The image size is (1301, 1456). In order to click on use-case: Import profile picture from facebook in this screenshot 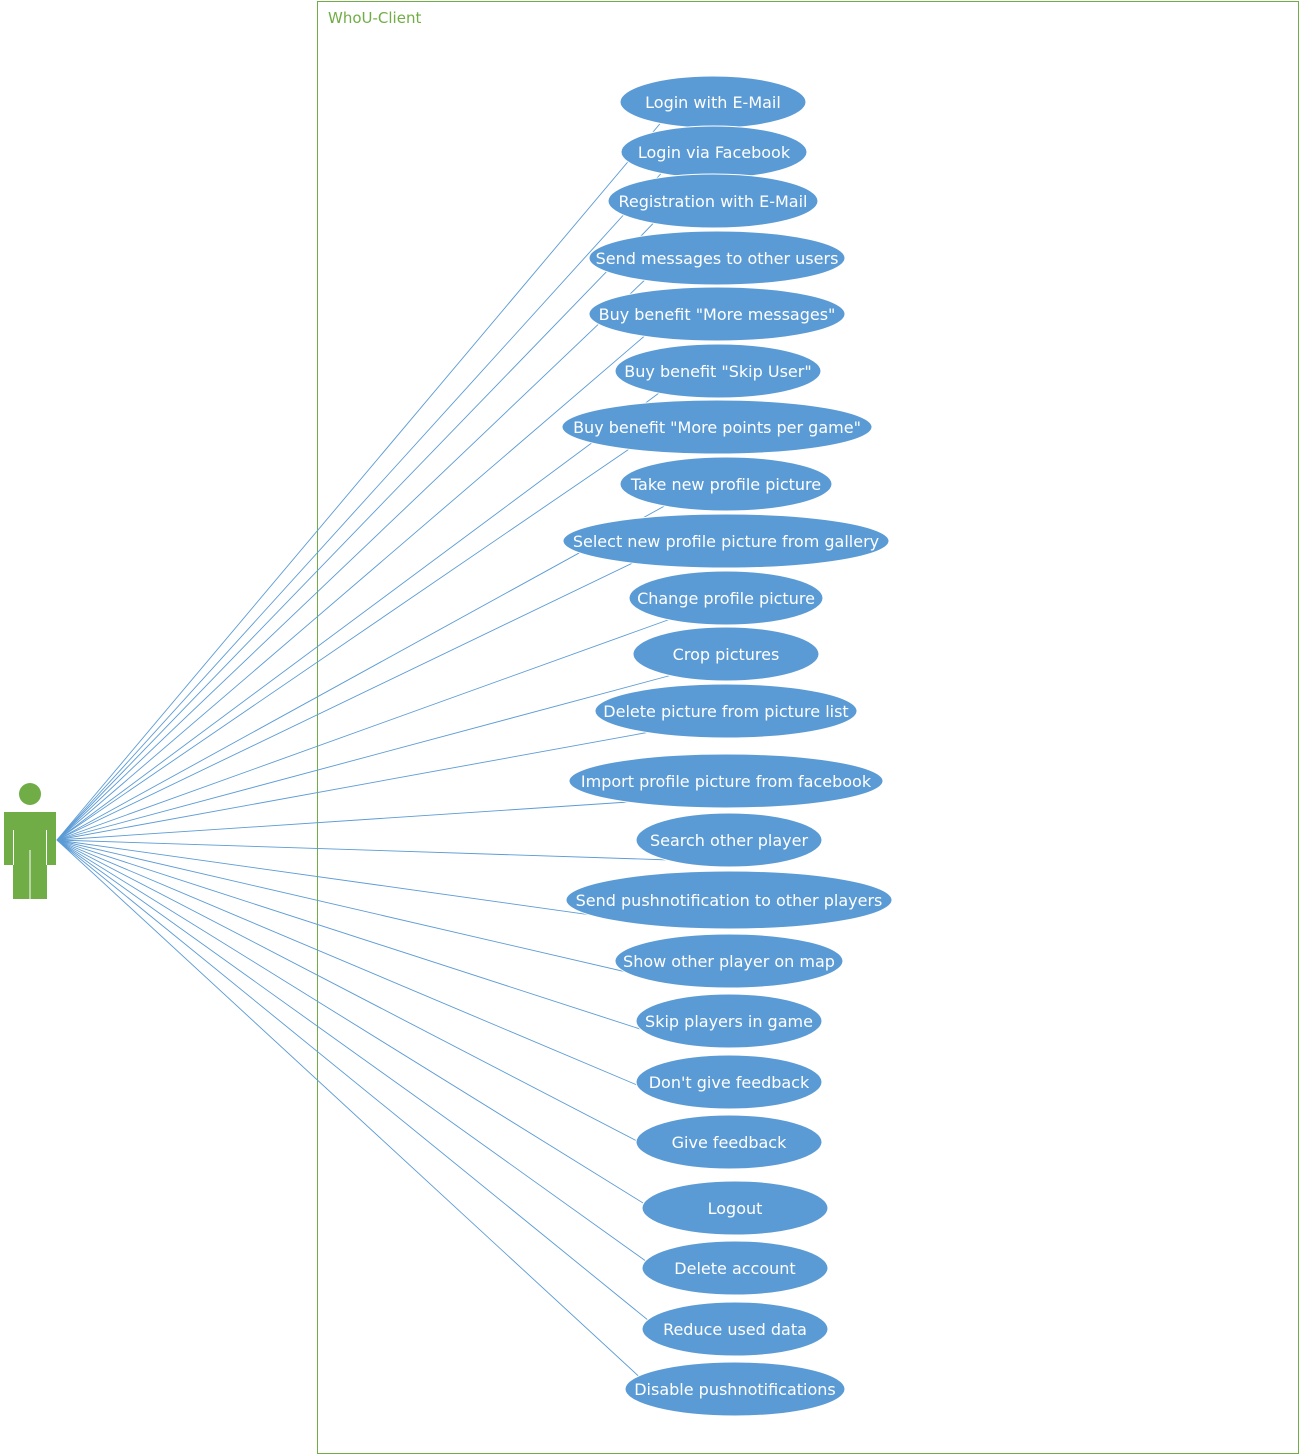, I will do `click(726, 781)`.